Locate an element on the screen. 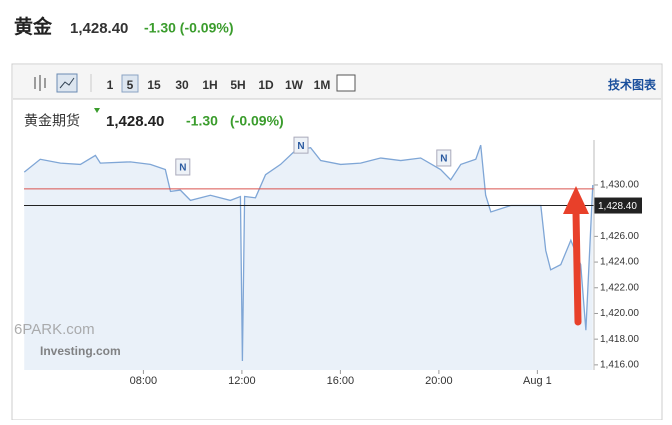 The width and height of the screenshot is (672, 425). x-tick-label: 20:00 is located at coordinates (439, 381).